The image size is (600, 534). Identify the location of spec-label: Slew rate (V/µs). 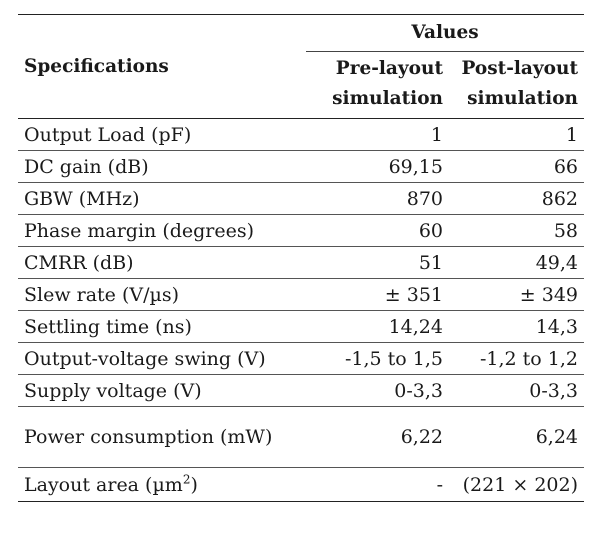
(162, 294).